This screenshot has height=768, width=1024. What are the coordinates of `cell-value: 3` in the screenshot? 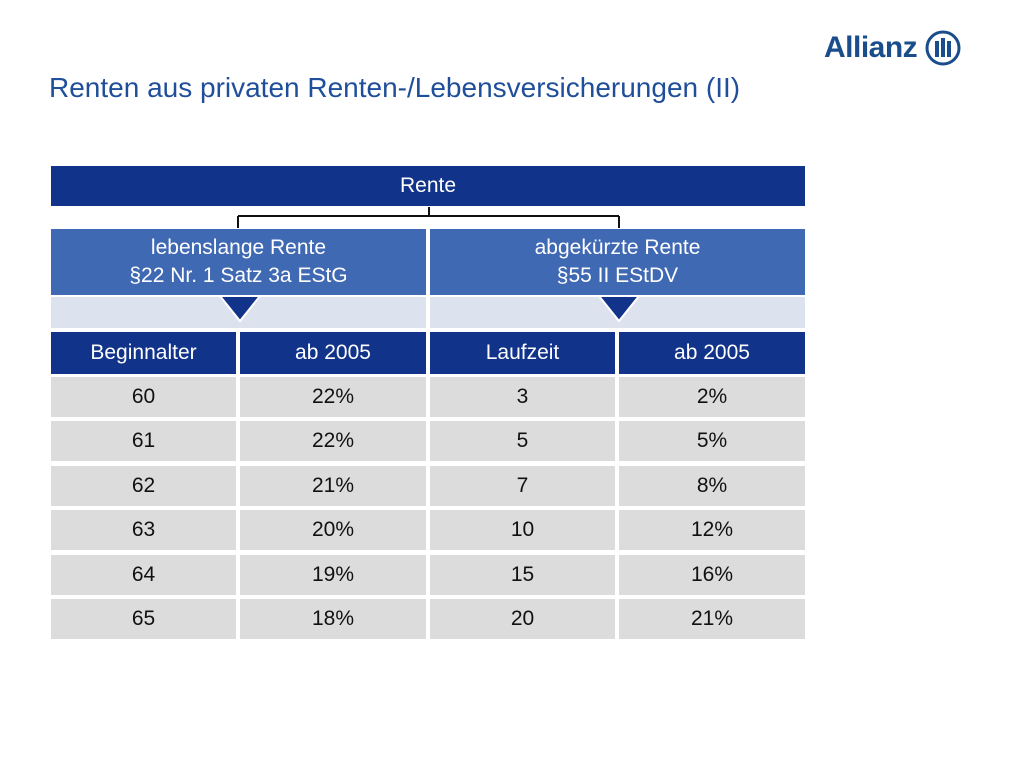 It's located at (522, 396).